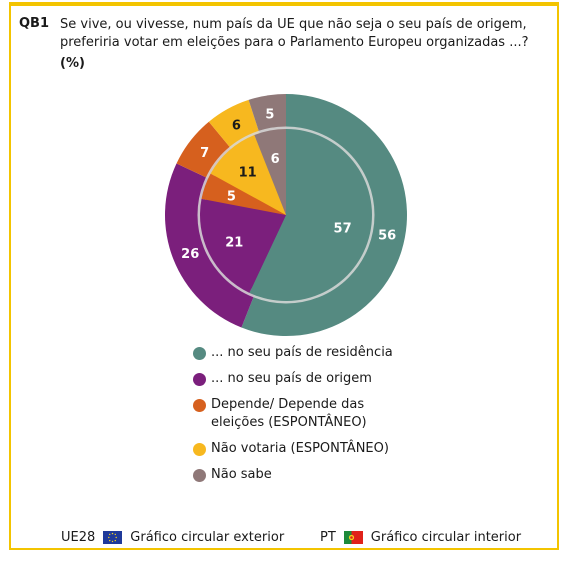 Image resolution: width=572 pixels, height=576 pixels. Describe the element at coordinates (270, 172) in the screenshot. I see `inner-slice-dont-know` at that location.